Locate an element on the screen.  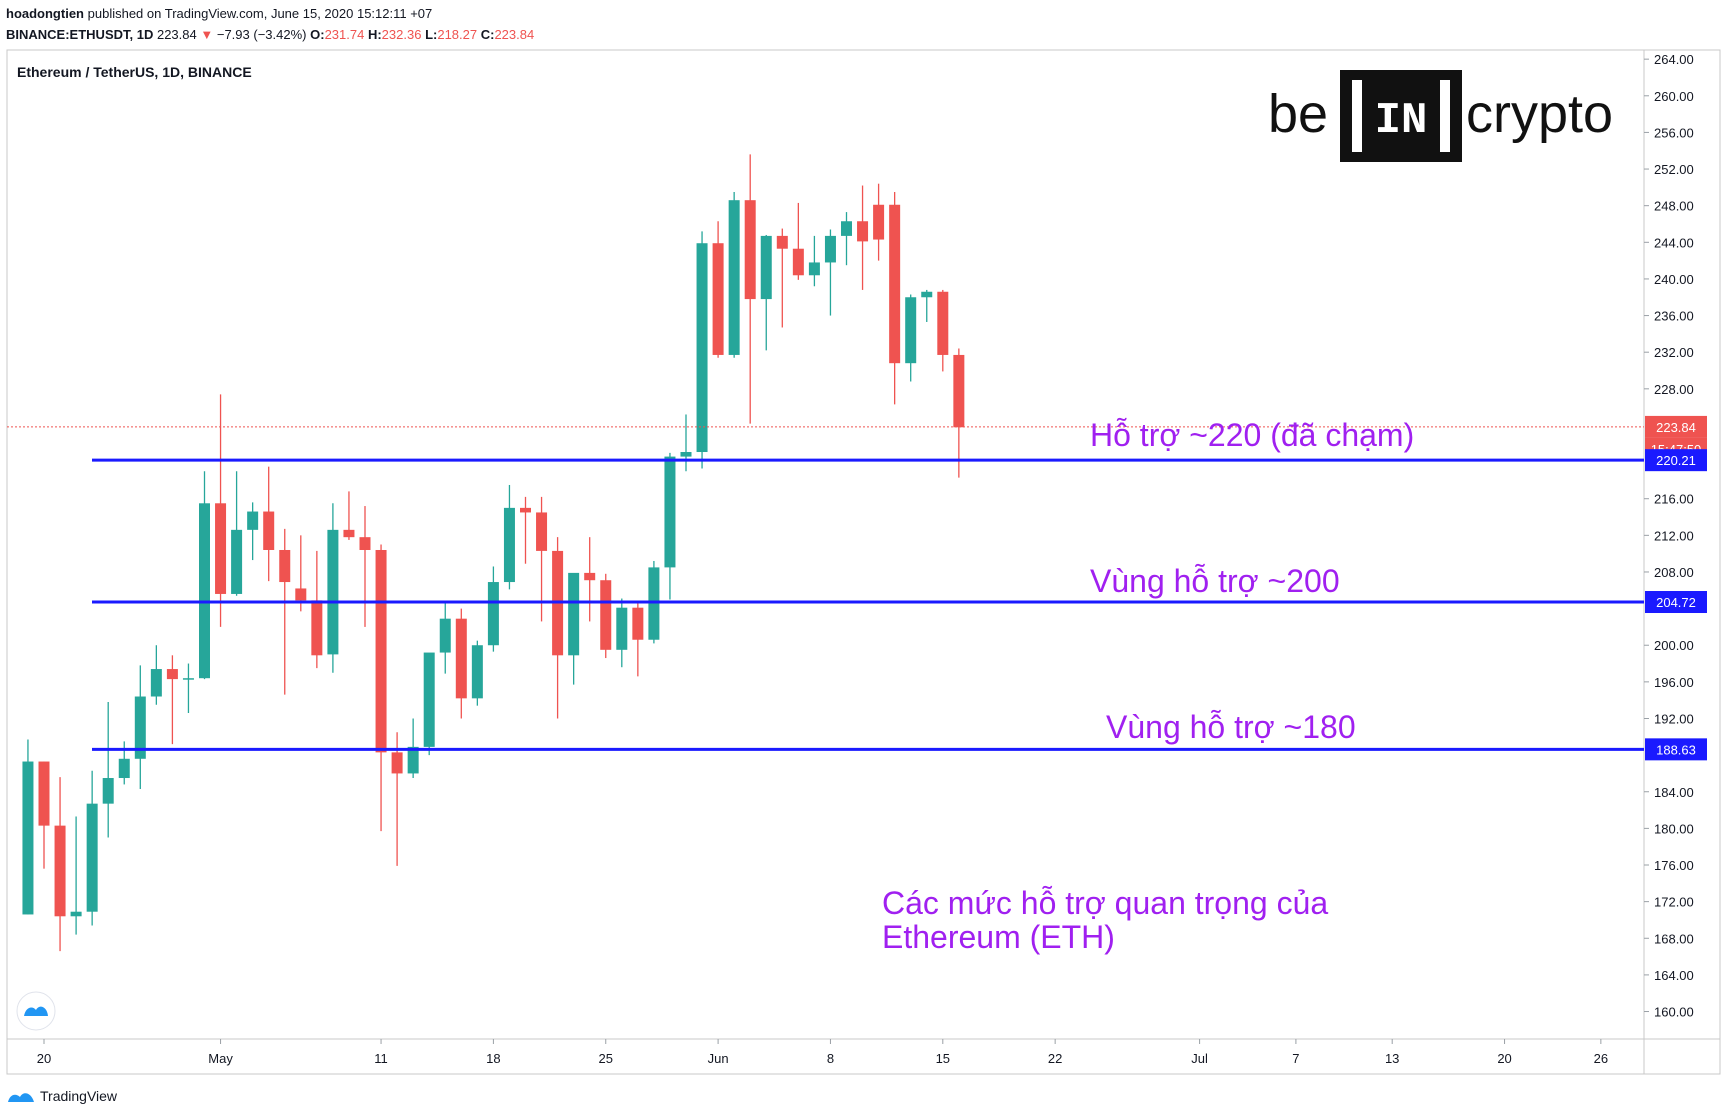
cloud-icon is located at coordinates (36, 1011).